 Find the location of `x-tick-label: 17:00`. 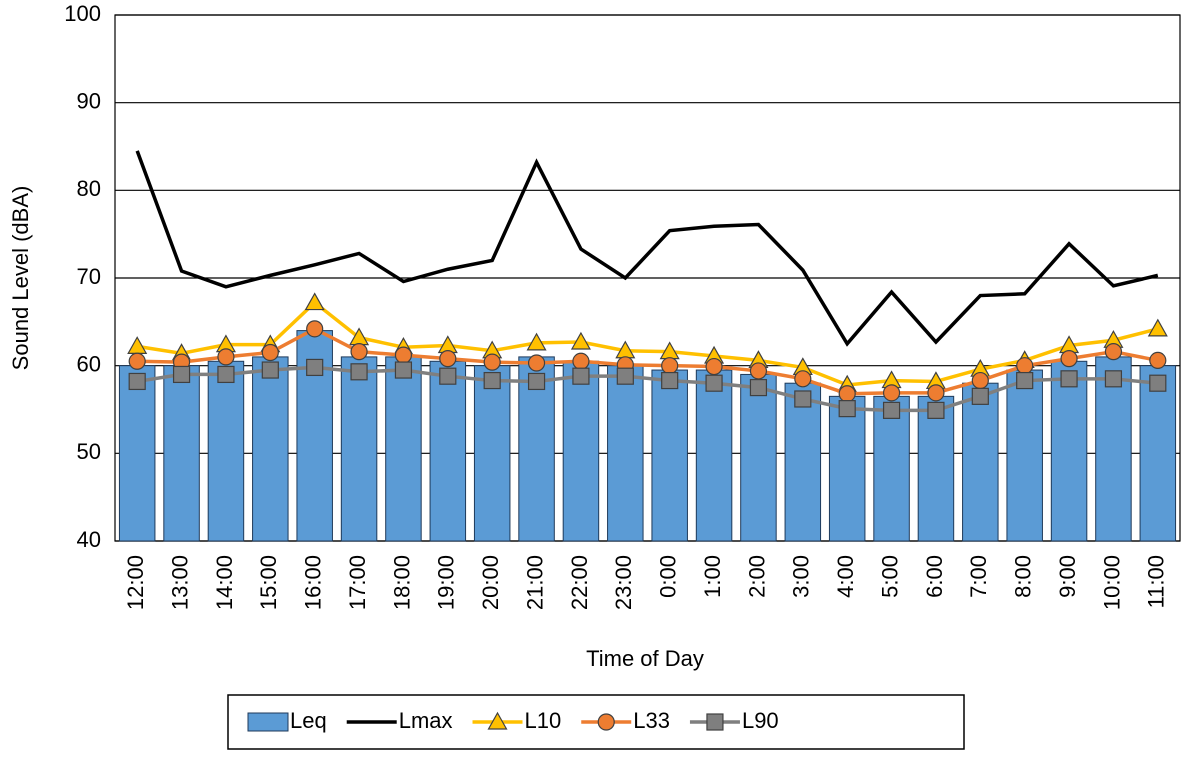

x-tick-label: 17:00 is located at coordinates (357, 582).